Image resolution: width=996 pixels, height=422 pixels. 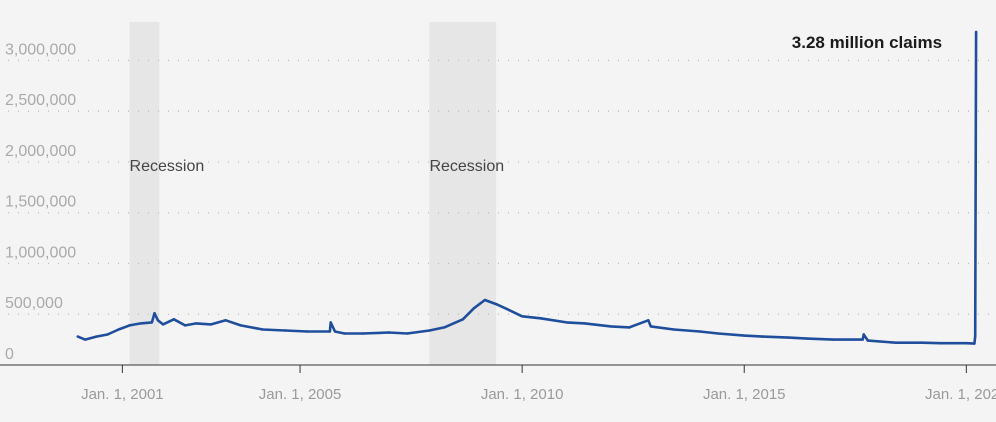 I want to click on y-tick-label: 1,500,000, so click(x=40, y=202).